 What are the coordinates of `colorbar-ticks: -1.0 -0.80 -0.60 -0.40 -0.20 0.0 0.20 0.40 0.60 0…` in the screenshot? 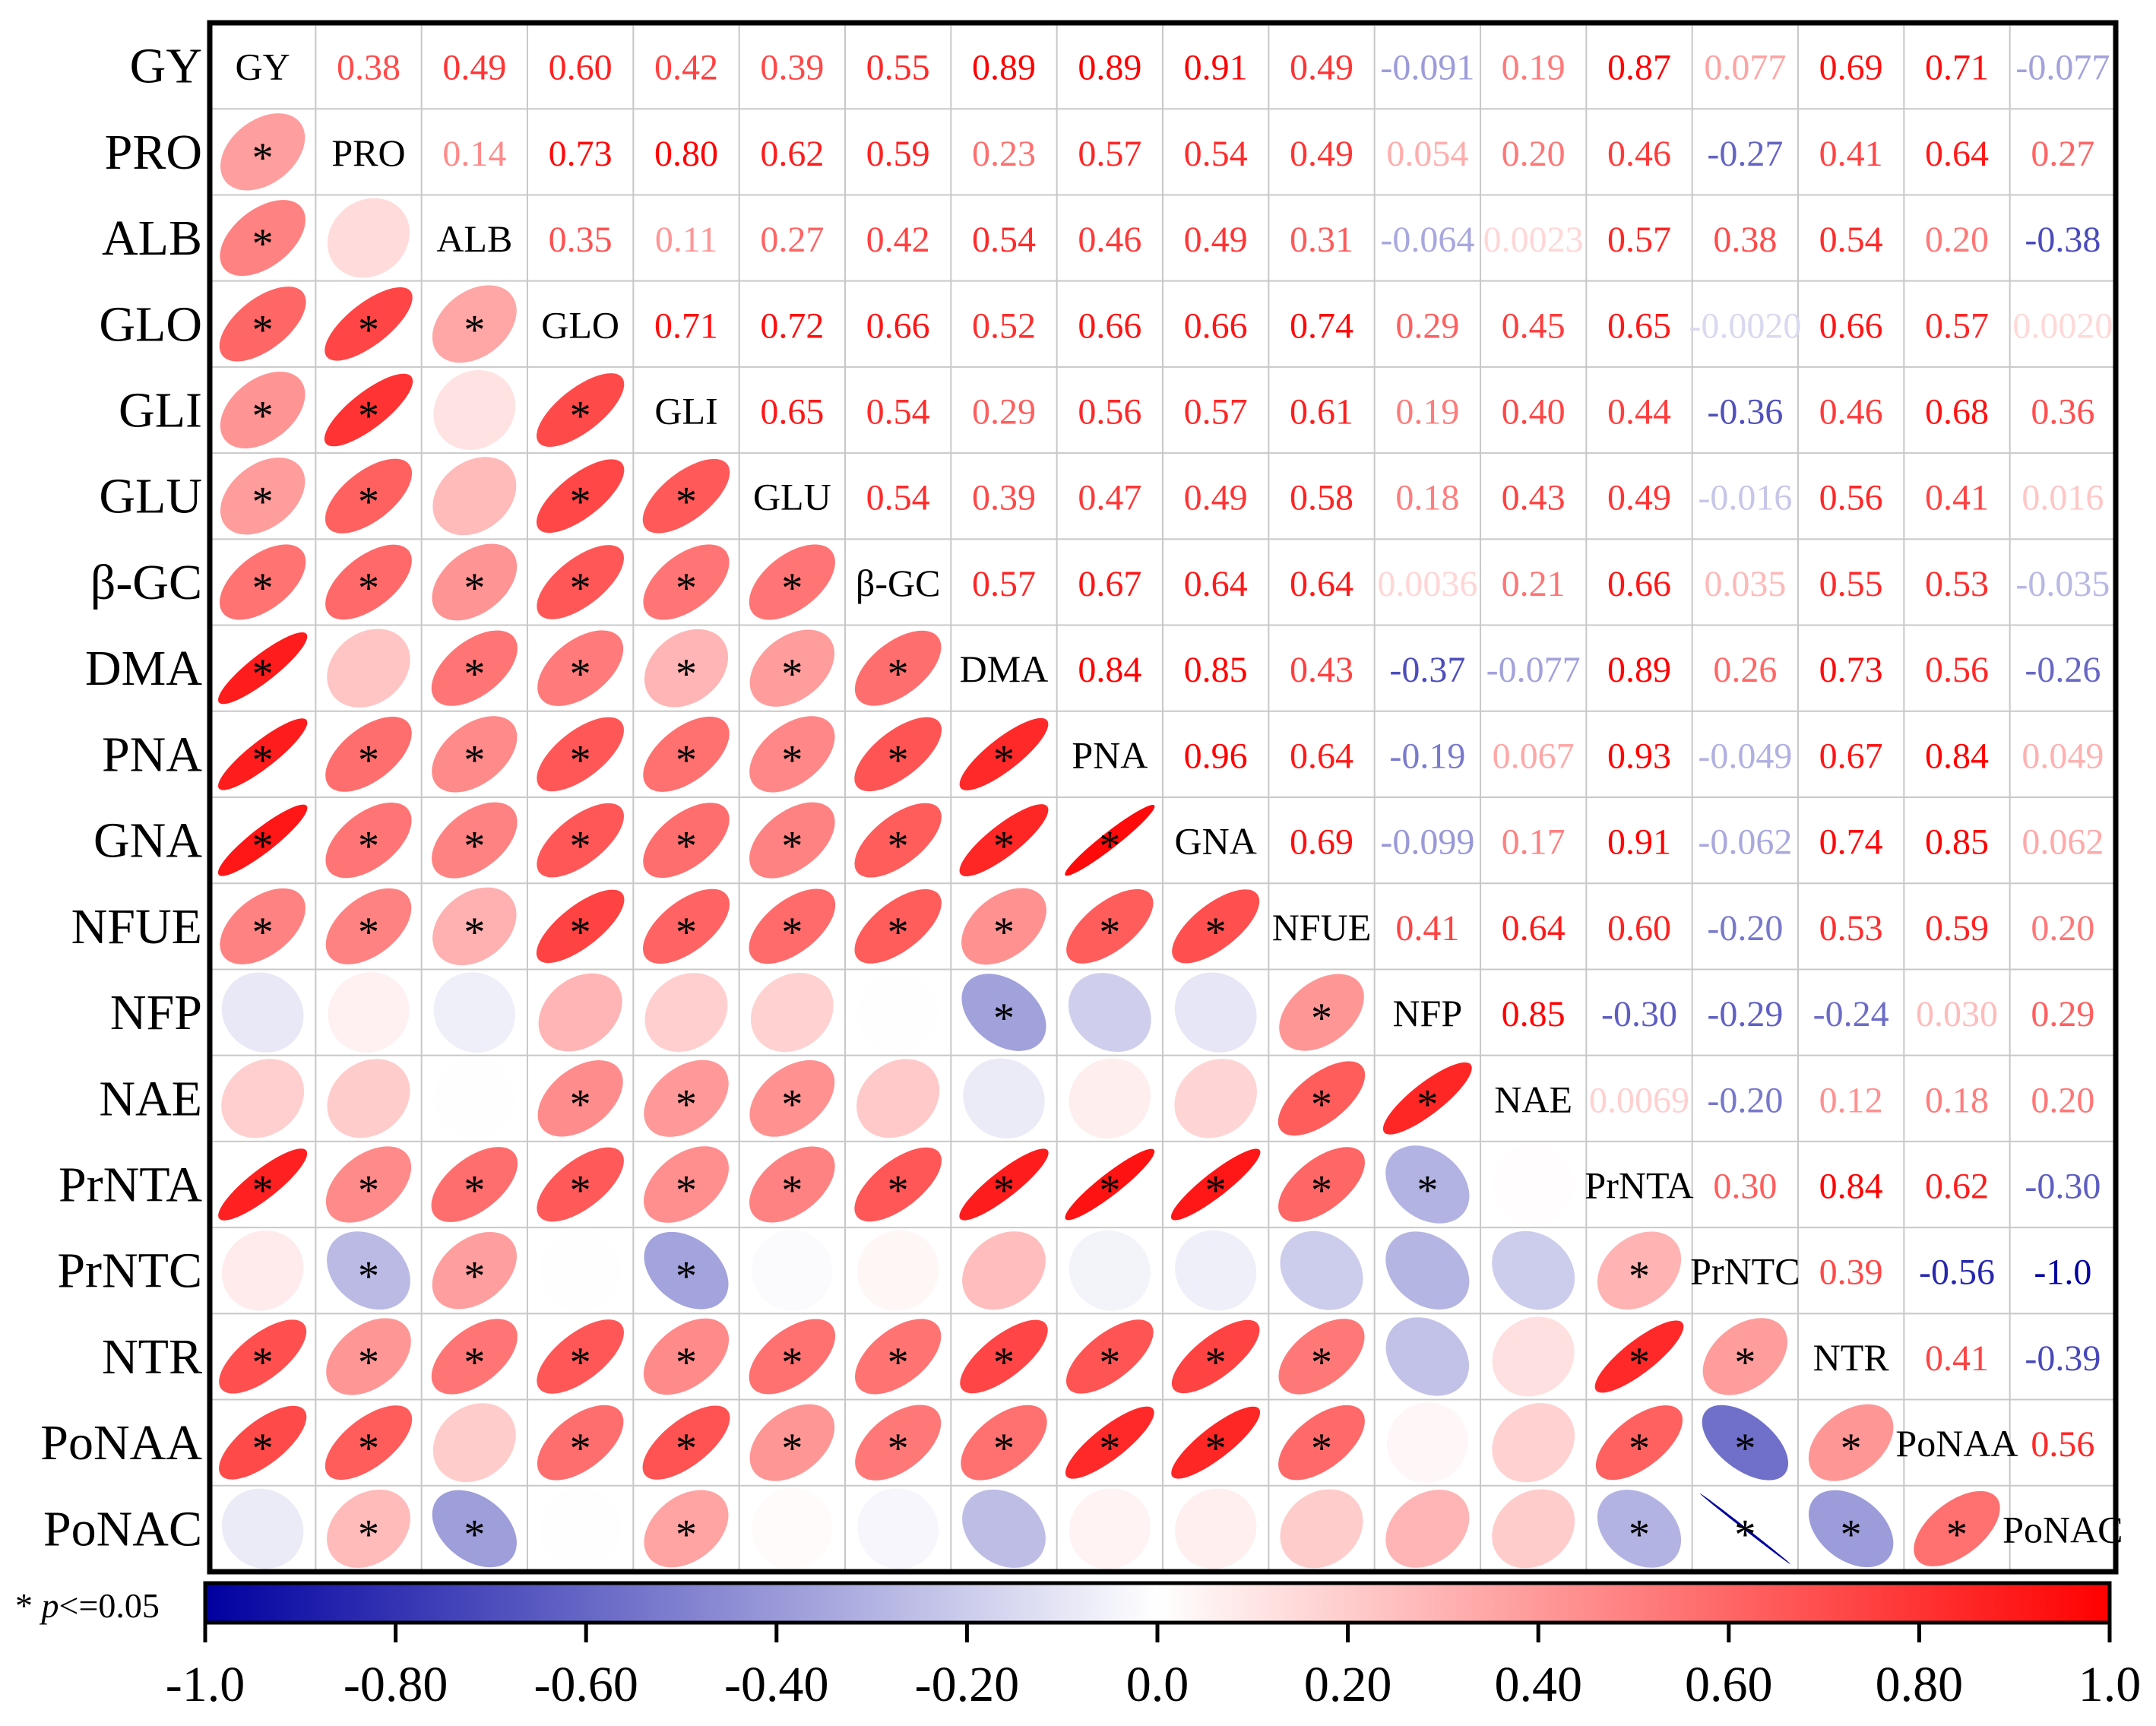 It's located at (1153, 1667).